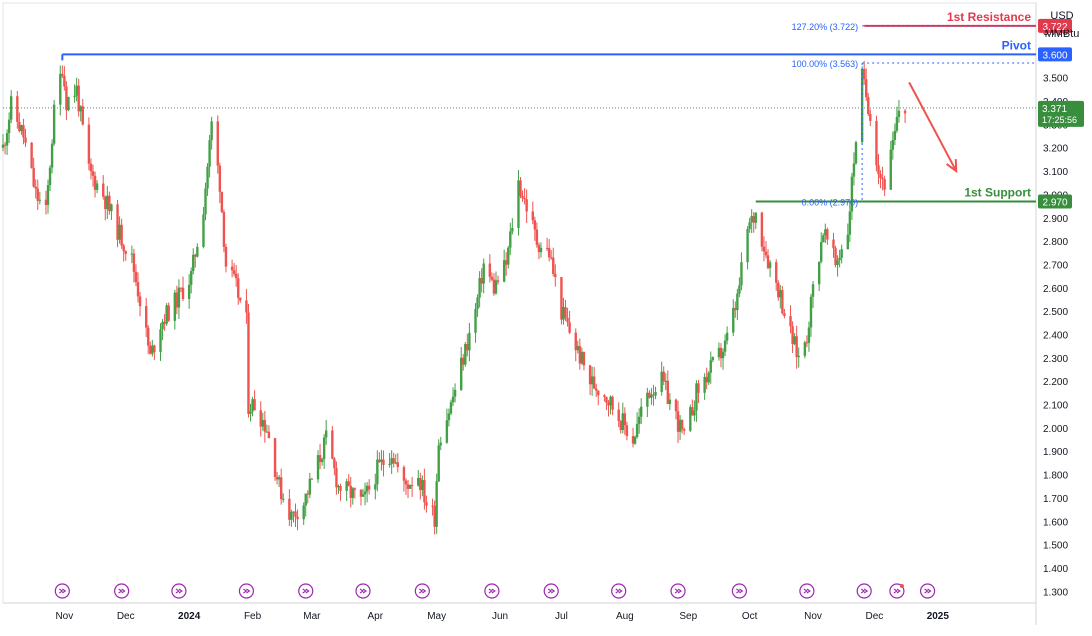 The height and width of the screenshot is (636, 1092). Describe the element at coordinates (825, 27) in the screenshot. I see `fib-label: 127.20% (3.722)` at that location.